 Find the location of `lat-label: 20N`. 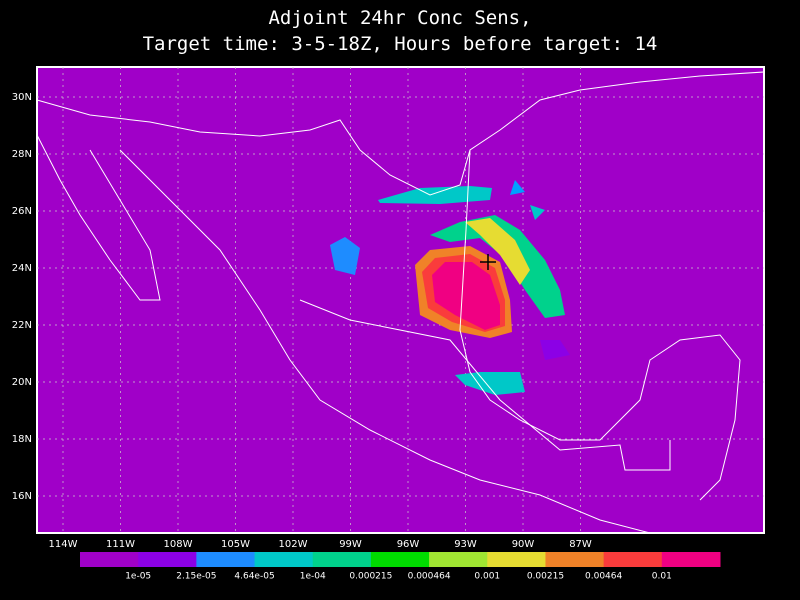

lat-label: 20N is located at coordinates (22, 382).